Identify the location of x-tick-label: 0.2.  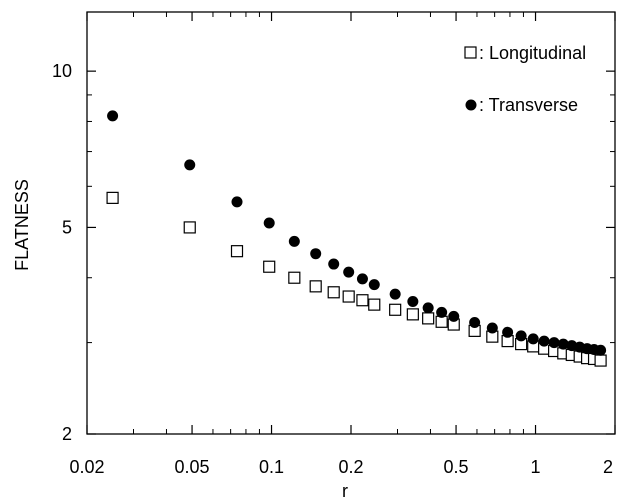
(350, 467).